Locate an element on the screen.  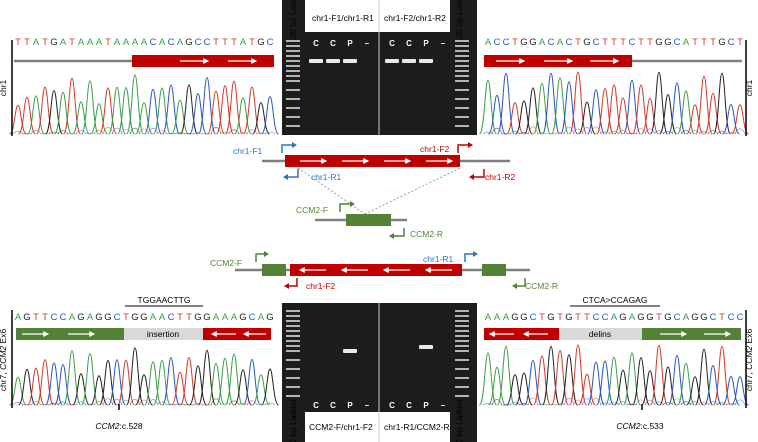
bottom-right-side-label: chr7, CCM2 Ex6 is located at coordinates (749, 360).